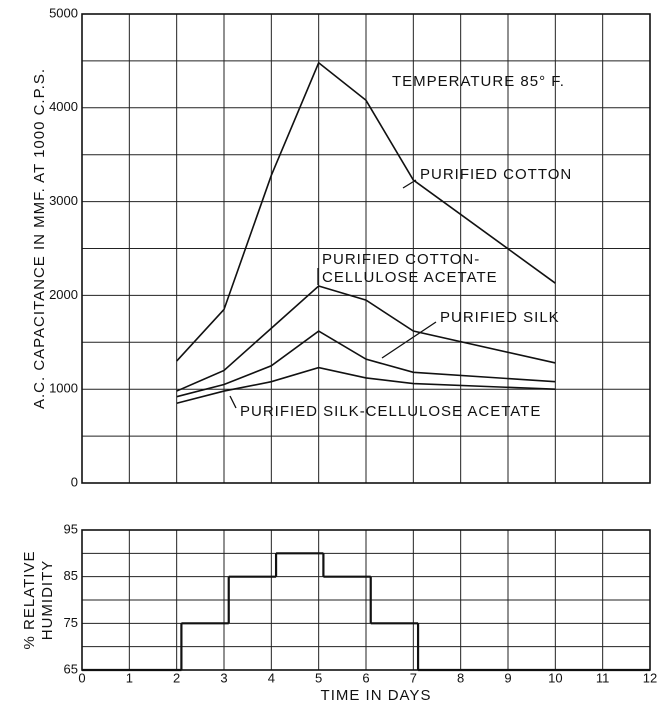 Image resolution: width=657 pixels, height=708 pixels. Describe the element at coordinates (603, 677) in the screenshot. I see `x-tick-label: 11` at that location.